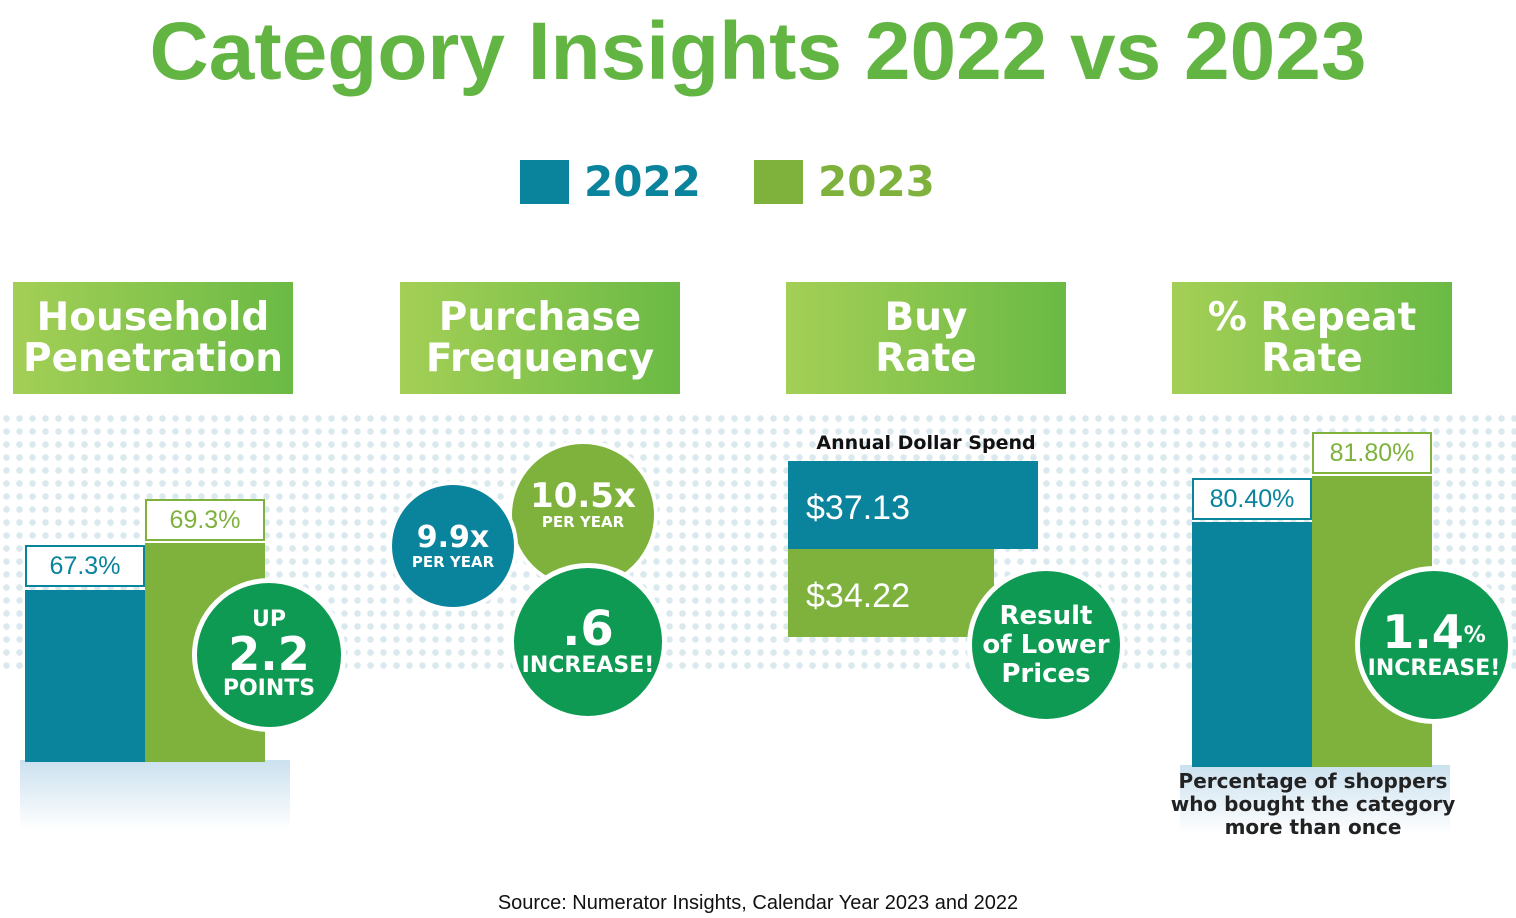 The image size is (1516, 918). I want to click on bar-2023-buy-rate: $34.22, so click(891, 593).